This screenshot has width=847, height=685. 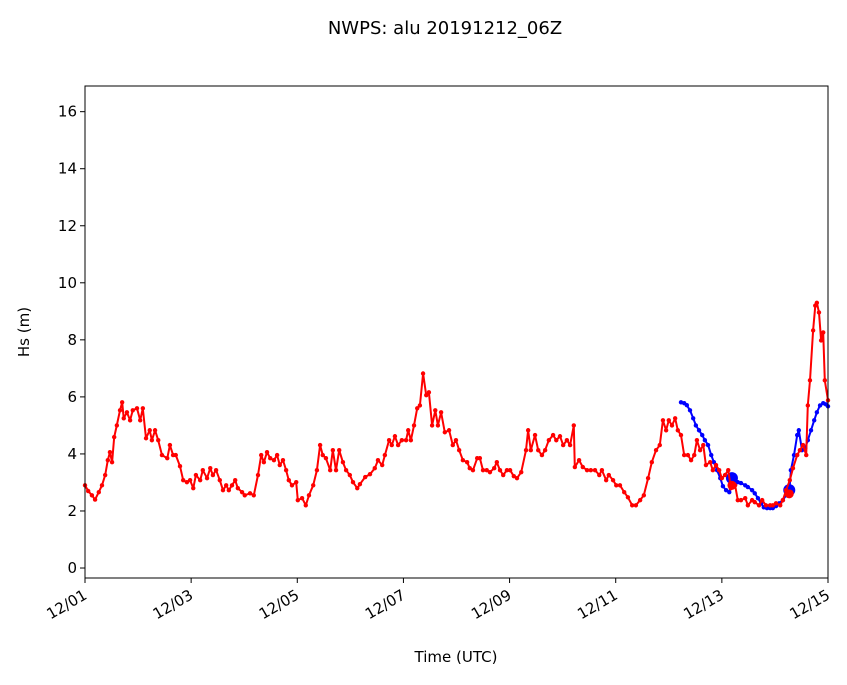 I want to click on y-tick-label: 16, so click(x=67, y=112).